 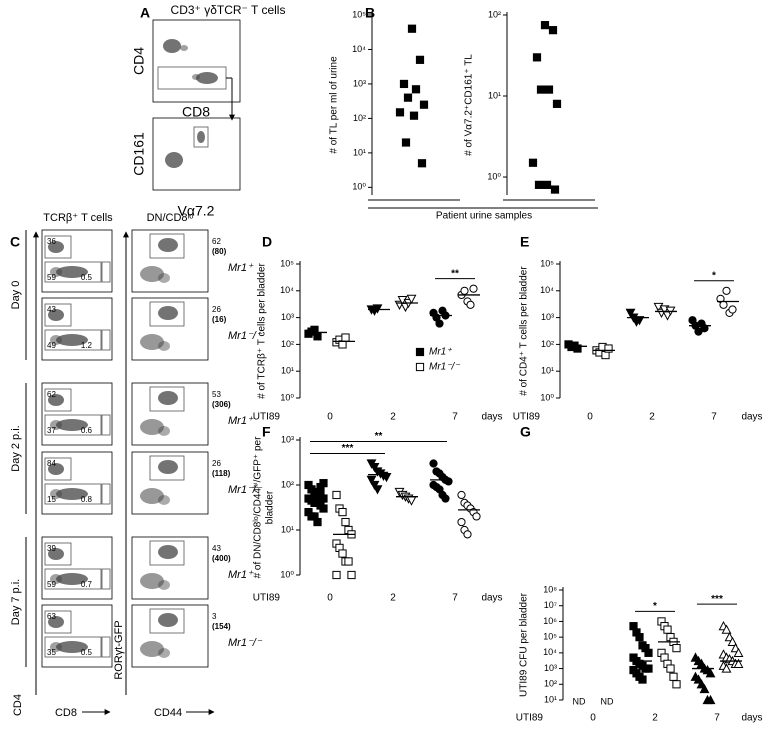 What do you see at coordinates (139, 154) in the screenshot?
I see `axis-label: CD161` at bounding box center [139, 154].